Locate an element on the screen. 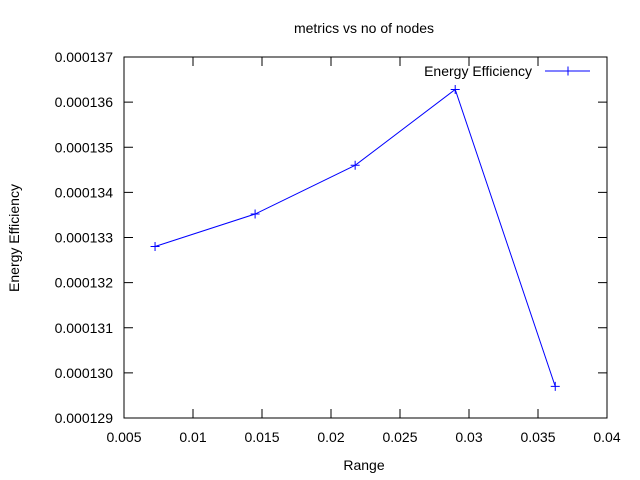  chart-title: metrics vs no of nodes is located at coordinates (364, 28).